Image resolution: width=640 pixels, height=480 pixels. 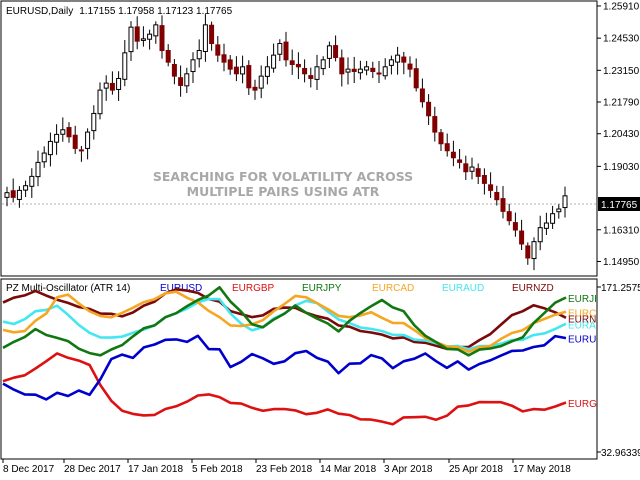 What do you see at coordinates (582, 319) in the screenshot?
I see `end-label-eurnzd: EURN` at bounding box center [582, 319].